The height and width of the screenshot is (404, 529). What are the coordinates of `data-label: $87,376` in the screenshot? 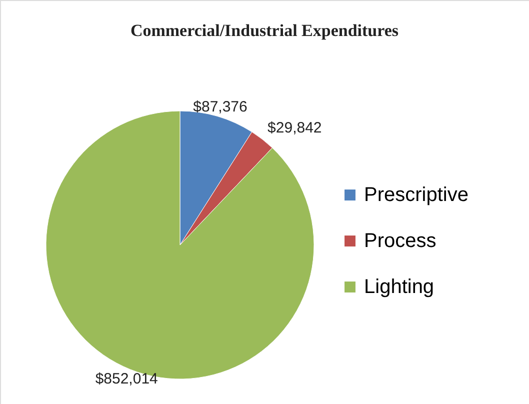 It's located at (220, 107).